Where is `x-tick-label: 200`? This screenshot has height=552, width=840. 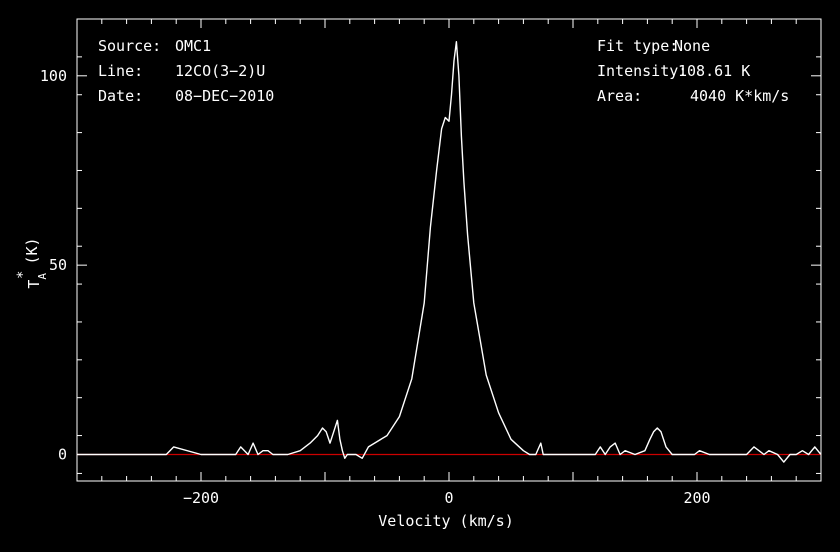 x-tick-label: 200 is located at coordinates (696, 498).